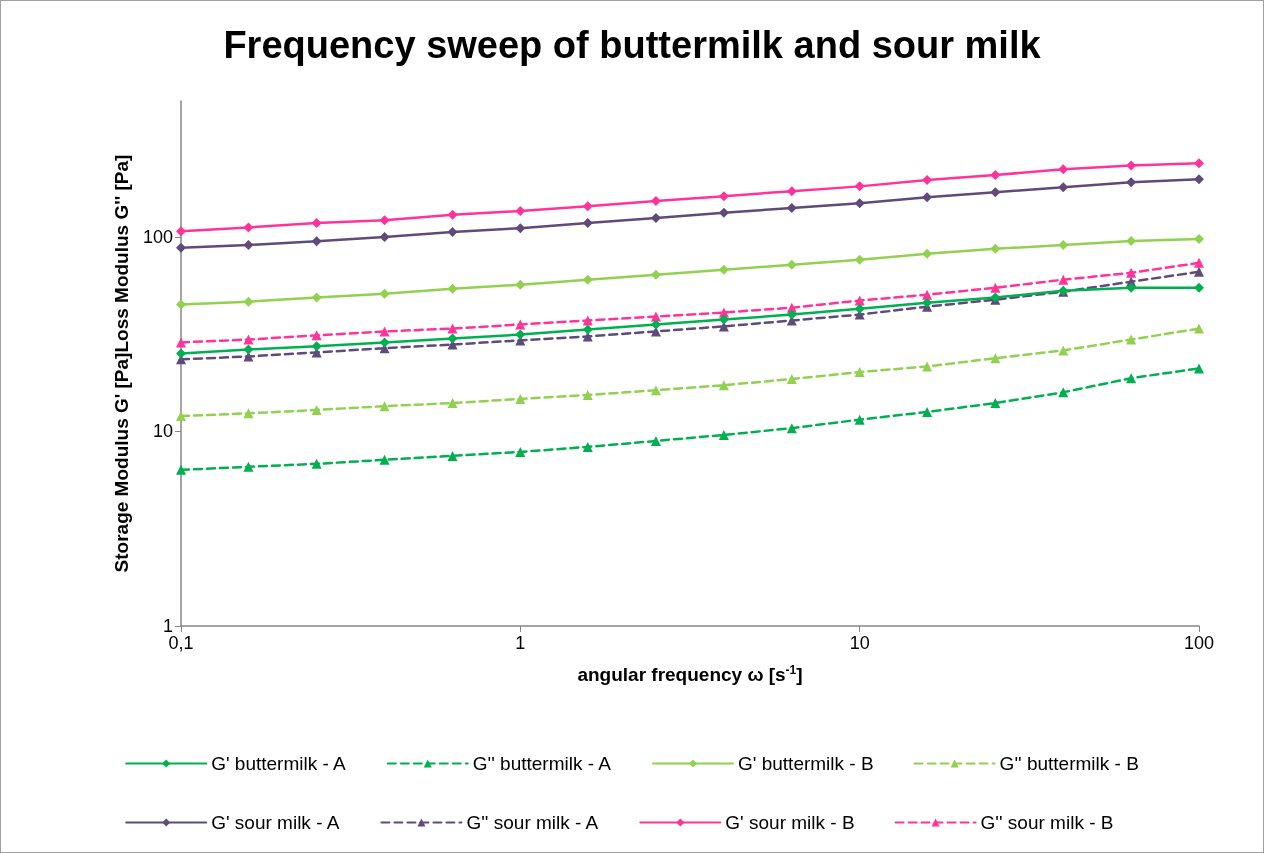 The width and height of the screenshot is (1264, 853). Describe the element at coordinates (157, 236) in the screenshot. I see `y-tick-label: 100` at that location.